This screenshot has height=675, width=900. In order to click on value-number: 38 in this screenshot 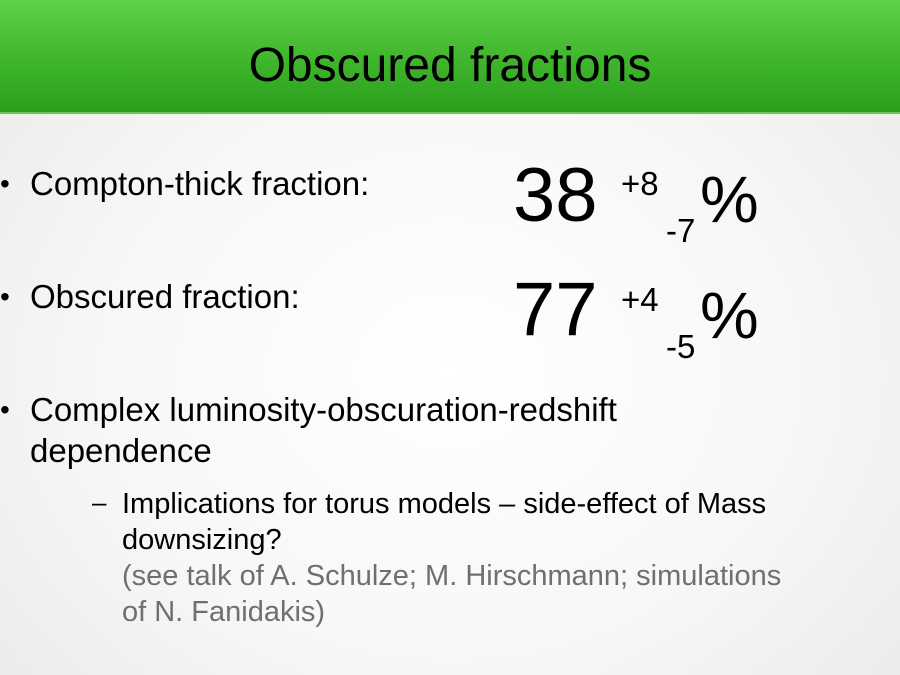, I will do `click(555, 195)`.